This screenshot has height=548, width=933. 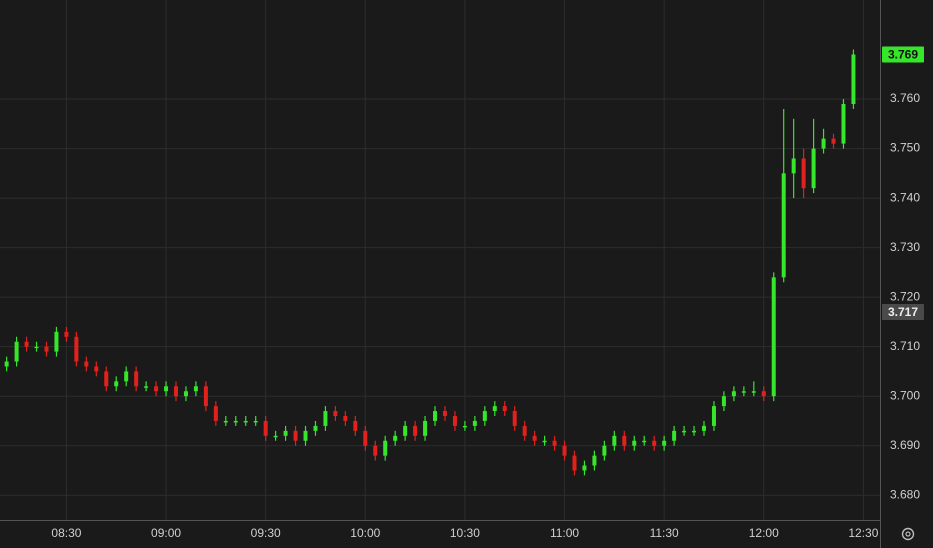 I want to click on x-tick-label: 12:30, so click(x=863, y=533).